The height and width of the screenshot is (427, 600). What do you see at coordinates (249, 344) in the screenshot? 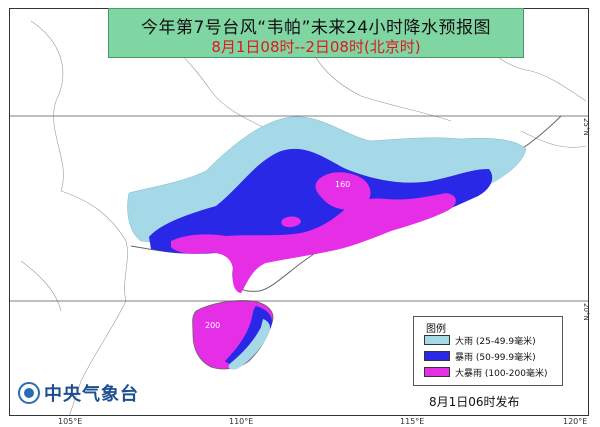
I see `hainan-heavy-rain` at bounding box center [249, 344].